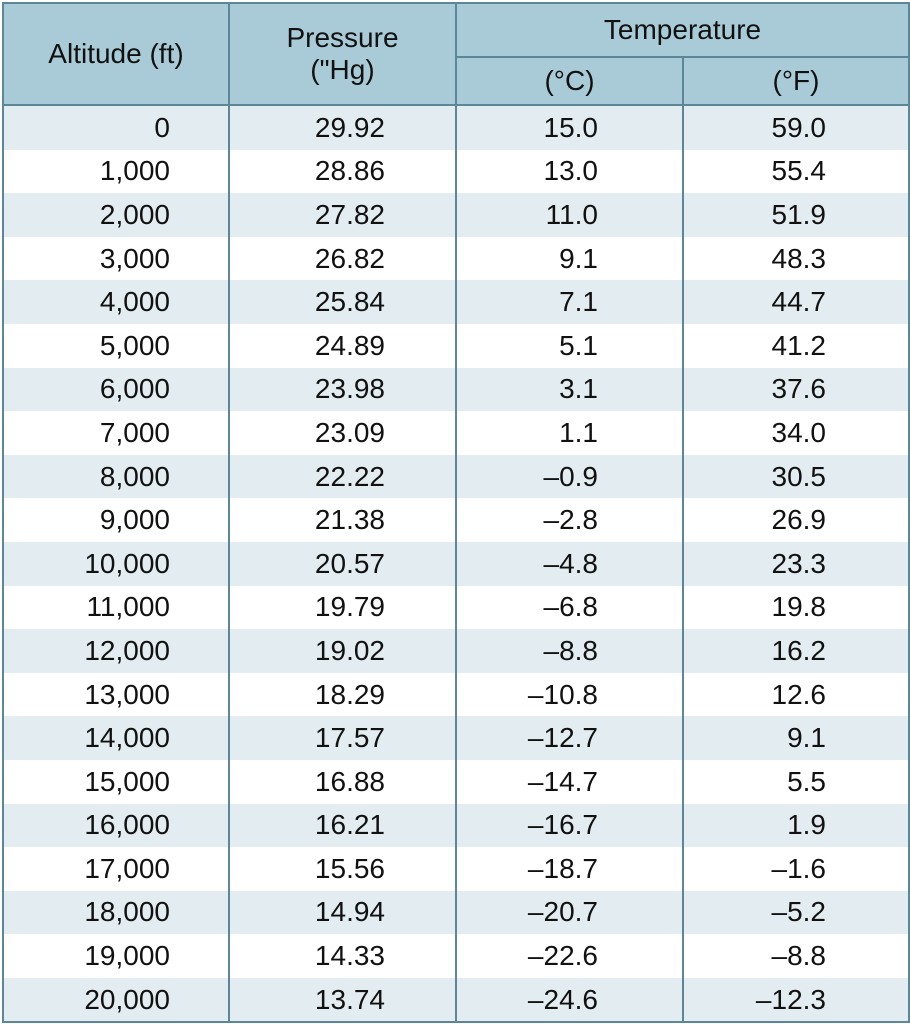 The width and height of the screenshot is (910, 1024). I want to click on cell-altitude: 18,000, so click(116, 912).